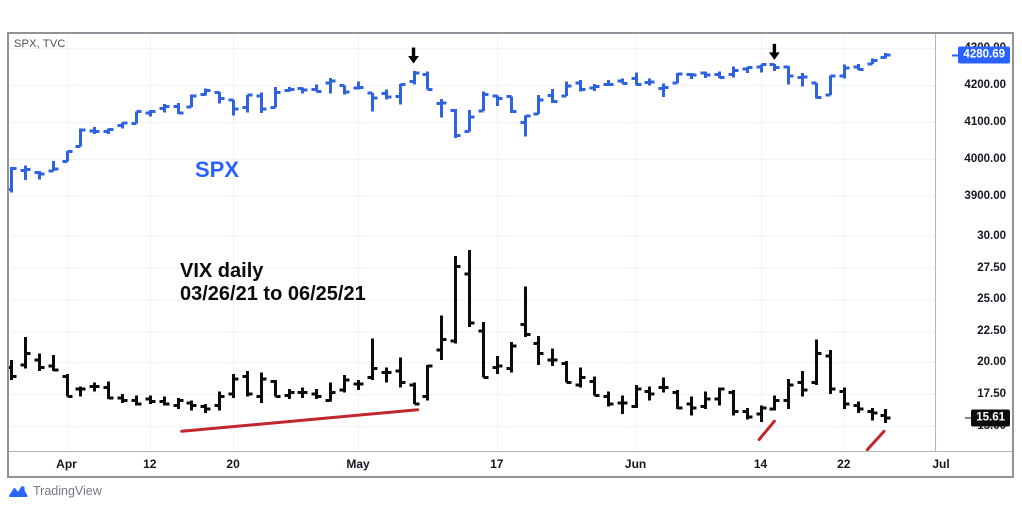 Image resolution: width=1022 pixels, height=508 pixels. I want to click on symbol-legend: SPX, TVC, so click(40, 44).